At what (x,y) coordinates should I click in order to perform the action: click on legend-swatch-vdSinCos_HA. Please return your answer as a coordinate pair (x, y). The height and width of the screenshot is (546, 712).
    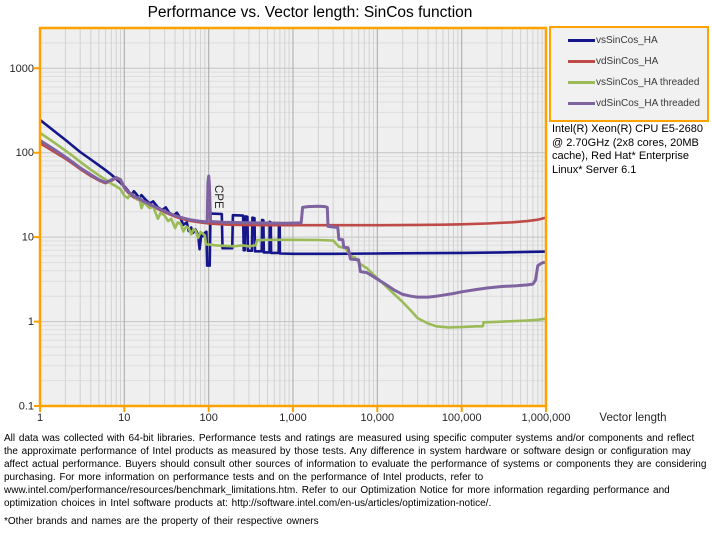
    Looking at the image, I should click on (581, 61).